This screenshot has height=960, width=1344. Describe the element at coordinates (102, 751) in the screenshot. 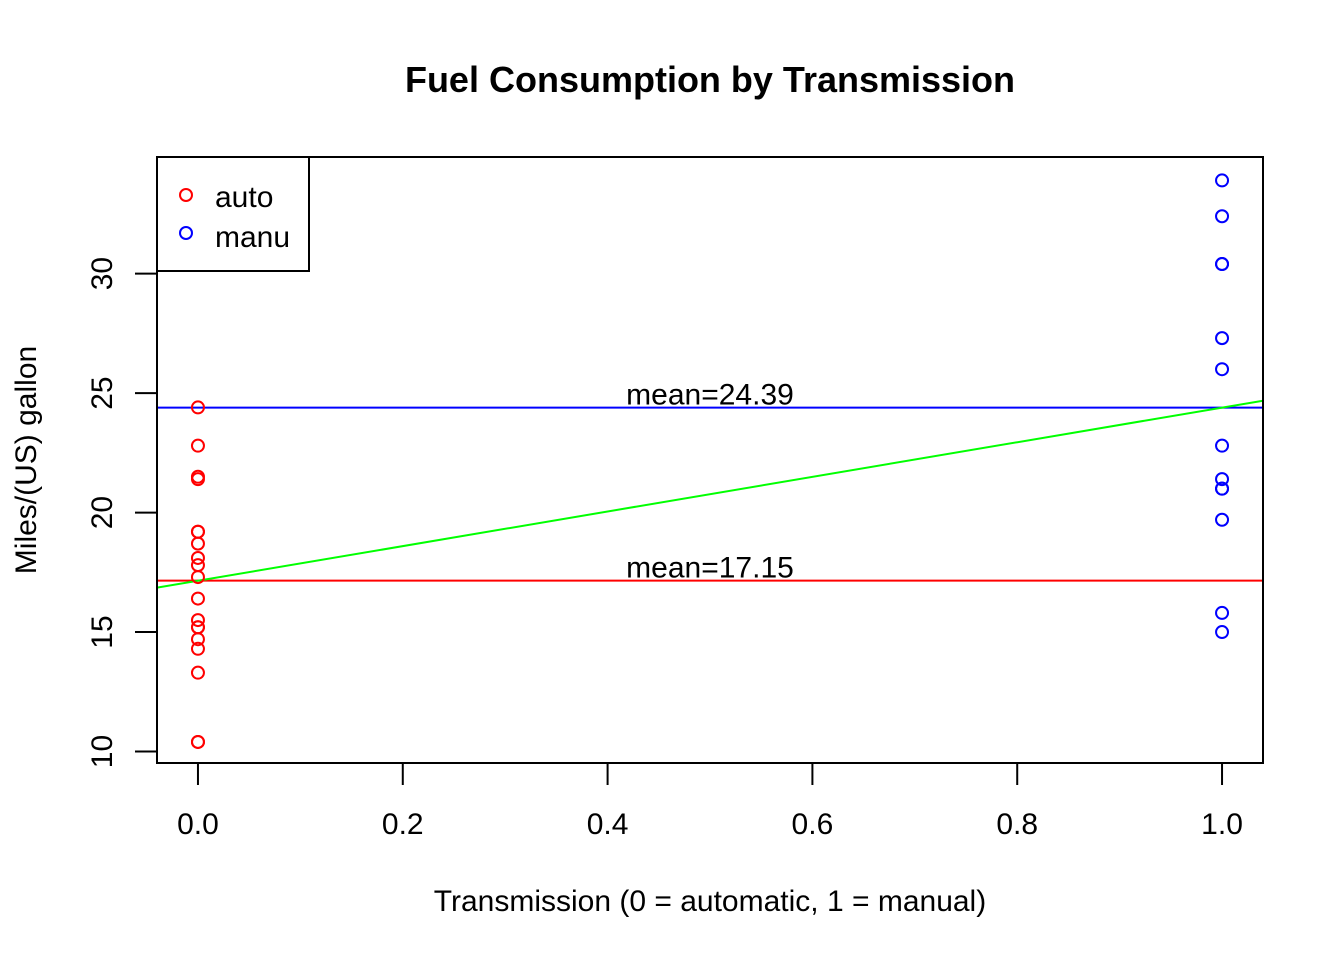

I see `y-tick-label: 10` at that location.